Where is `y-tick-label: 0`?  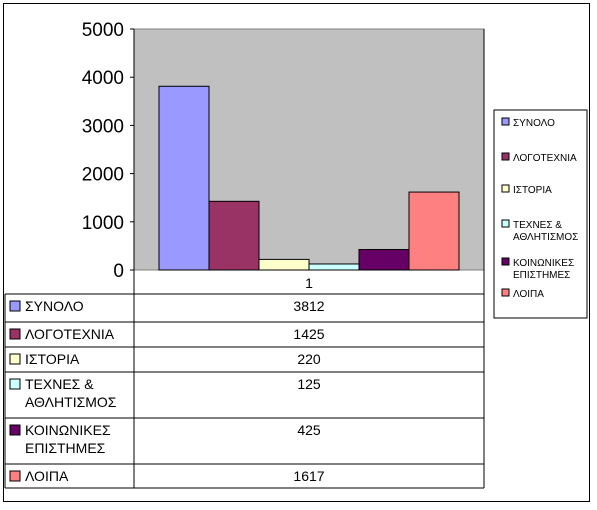 y-tick-label: 0 is located at coordinates (118, 271).